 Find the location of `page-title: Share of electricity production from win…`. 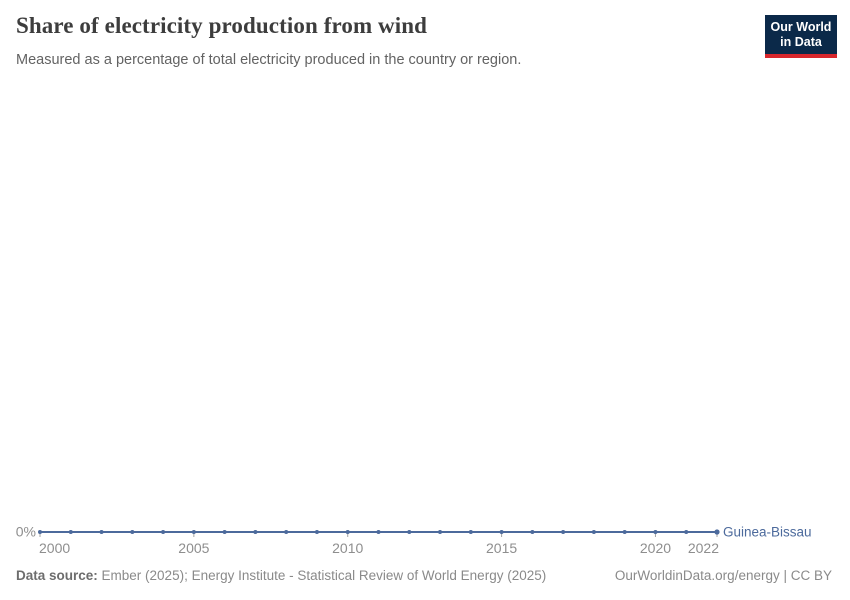

page-title: Share of electricity production from win… is located at coordinates (222, 25).